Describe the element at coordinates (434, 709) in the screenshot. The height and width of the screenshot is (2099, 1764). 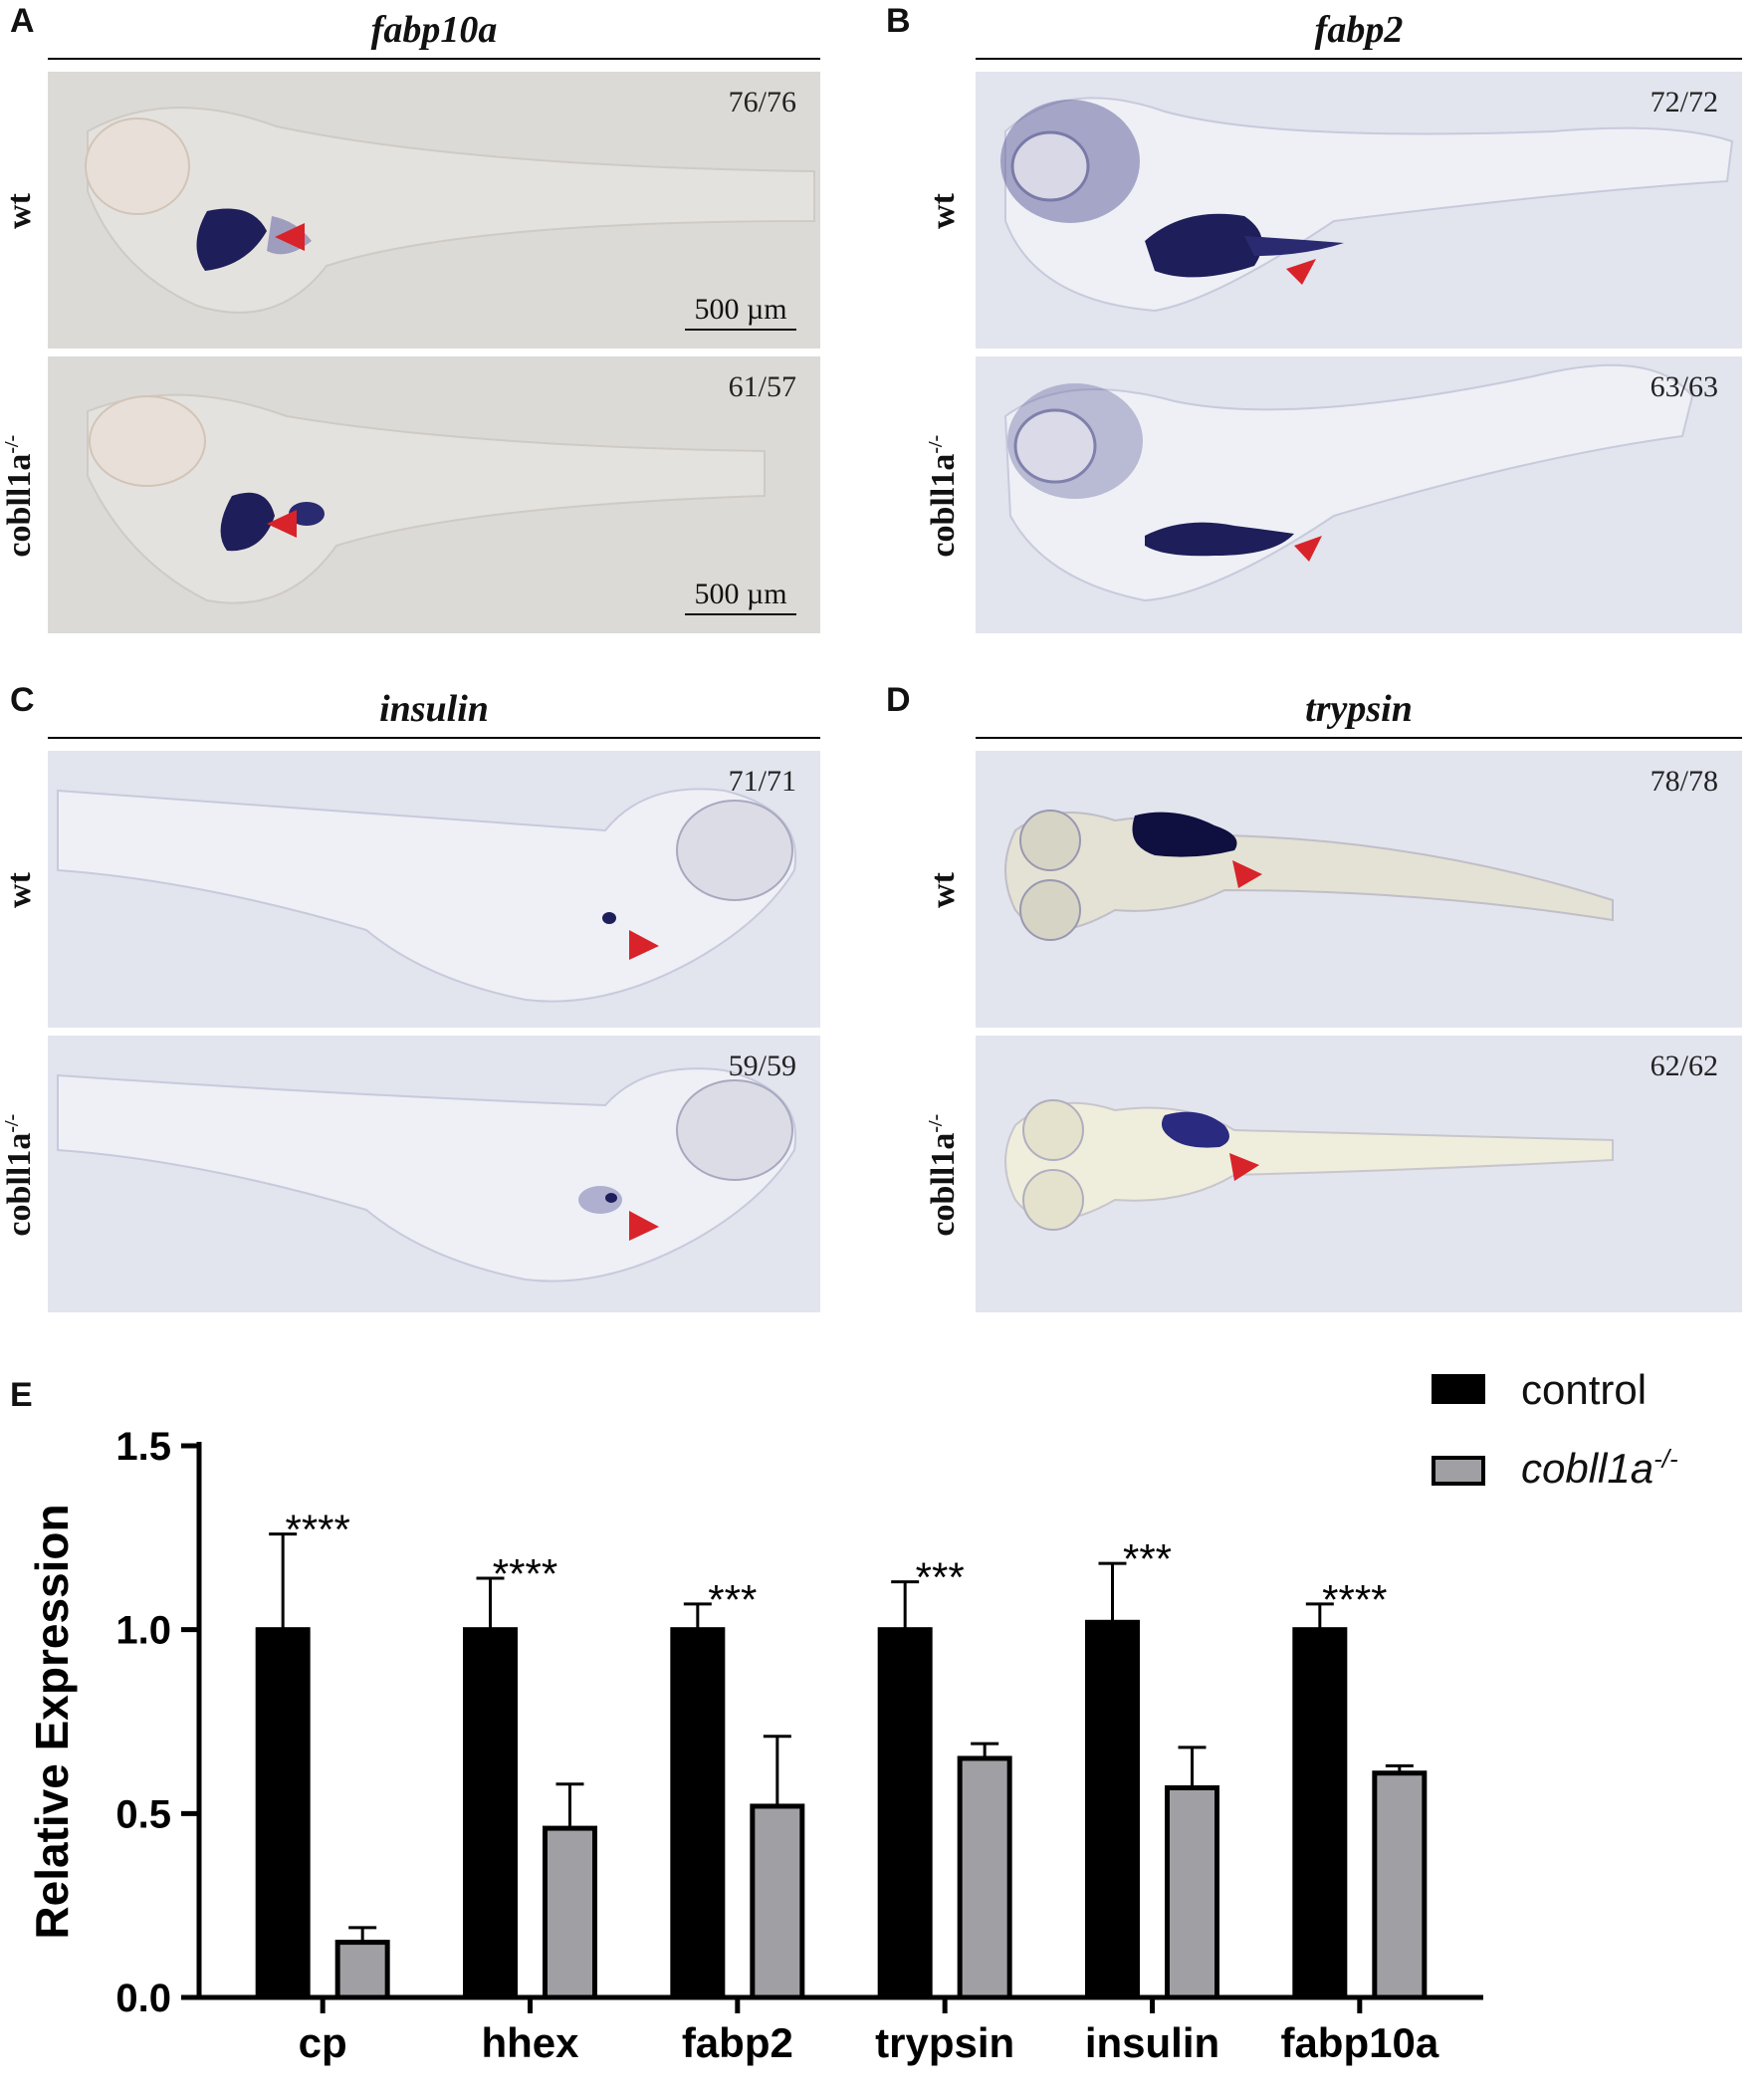
I see `panel-title-insulin: insulin` at that location.